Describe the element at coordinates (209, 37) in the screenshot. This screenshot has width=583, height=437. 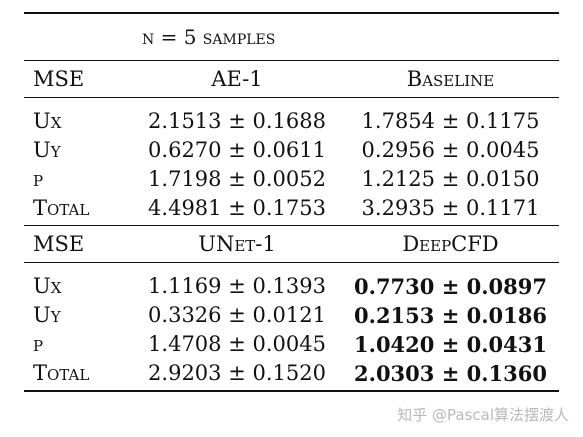
I see `sample-count-caption: n = 5 samples` at that location.